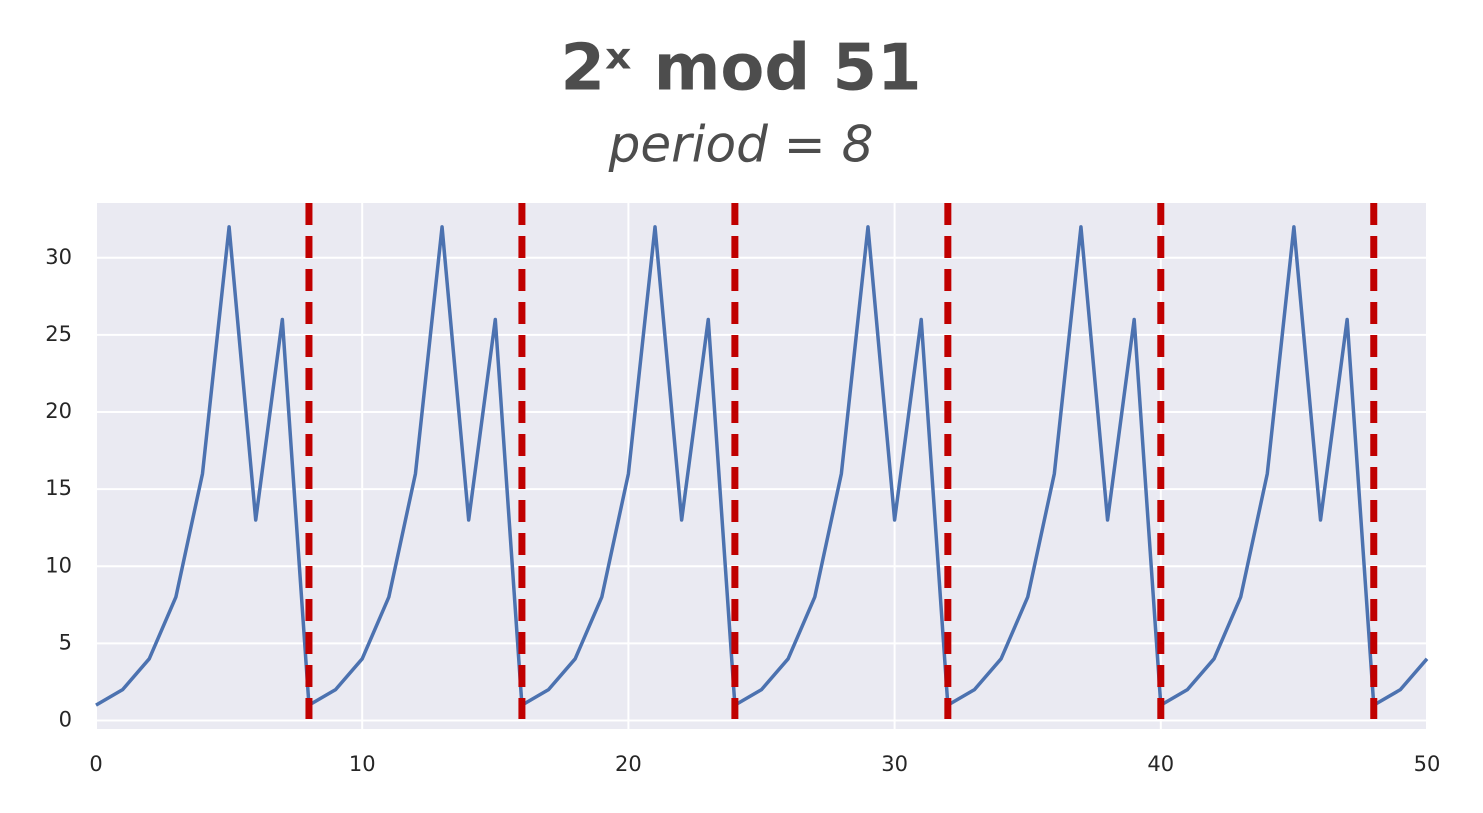 This screenshot has height=813, width=1483. Describe the element at coordinates (1160, 764) in the screenshot. I see `x-tick-label: 40` at that location.